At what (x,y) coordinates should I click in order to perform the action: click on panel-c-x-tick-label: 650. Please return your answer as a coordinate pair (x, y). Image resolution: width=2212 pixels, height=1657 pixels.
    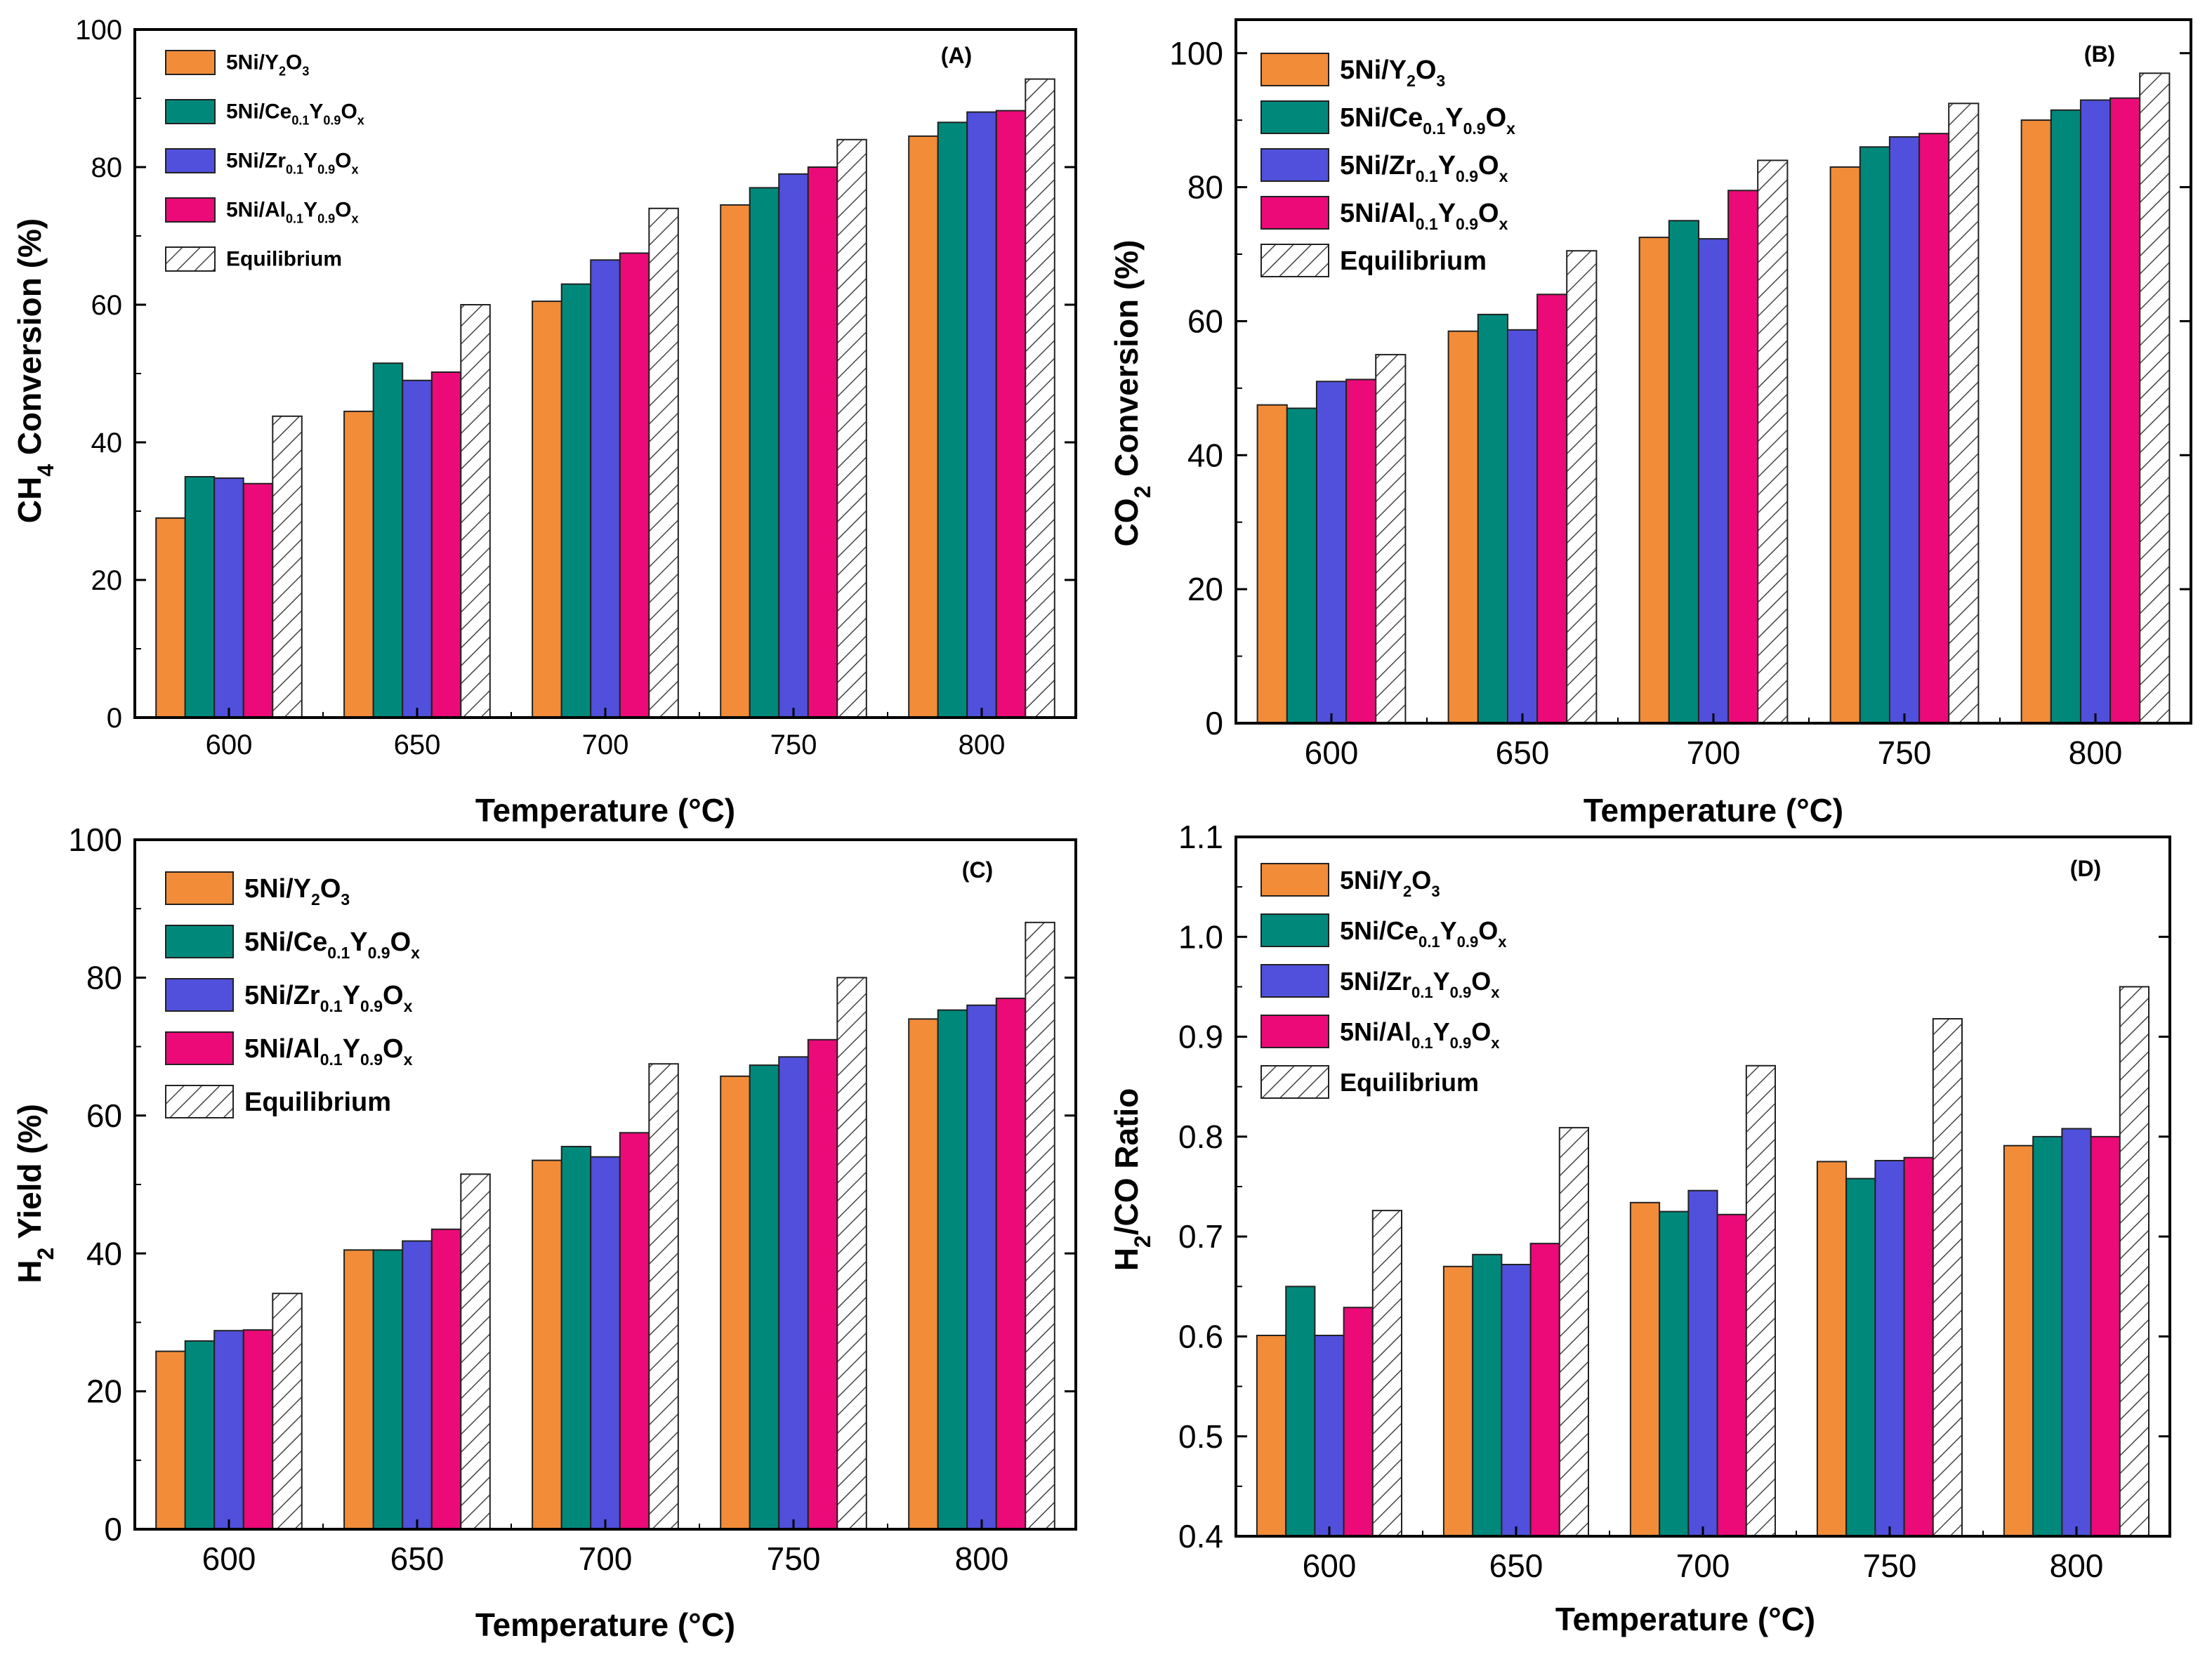
    Looking at the image, I should click on (417, 1558).